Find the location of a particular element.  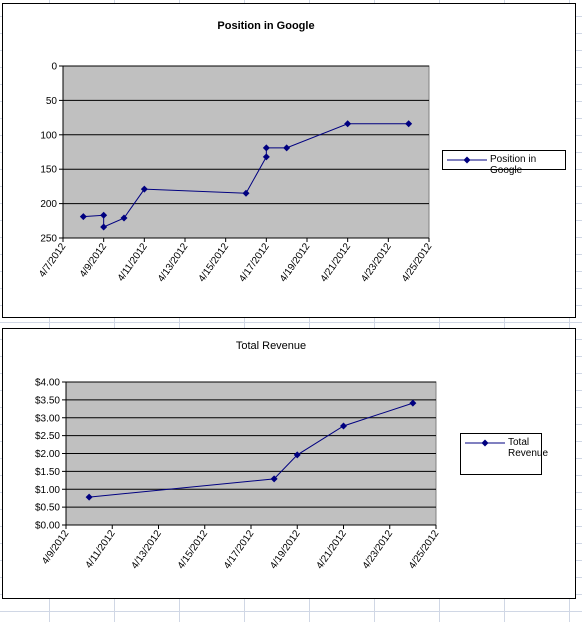

chart-title: Position in Google is located at coordinates (265, 26).